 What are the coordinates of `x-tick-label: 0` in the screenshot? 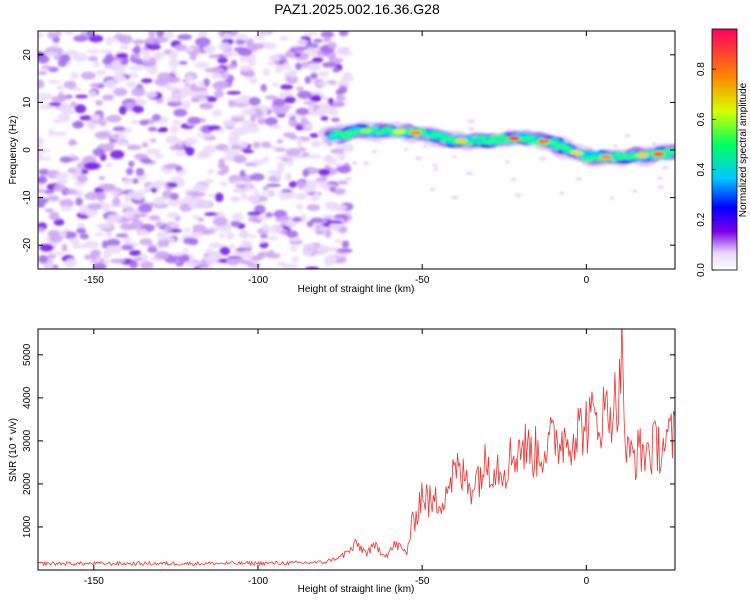 It's located at (587, 280).